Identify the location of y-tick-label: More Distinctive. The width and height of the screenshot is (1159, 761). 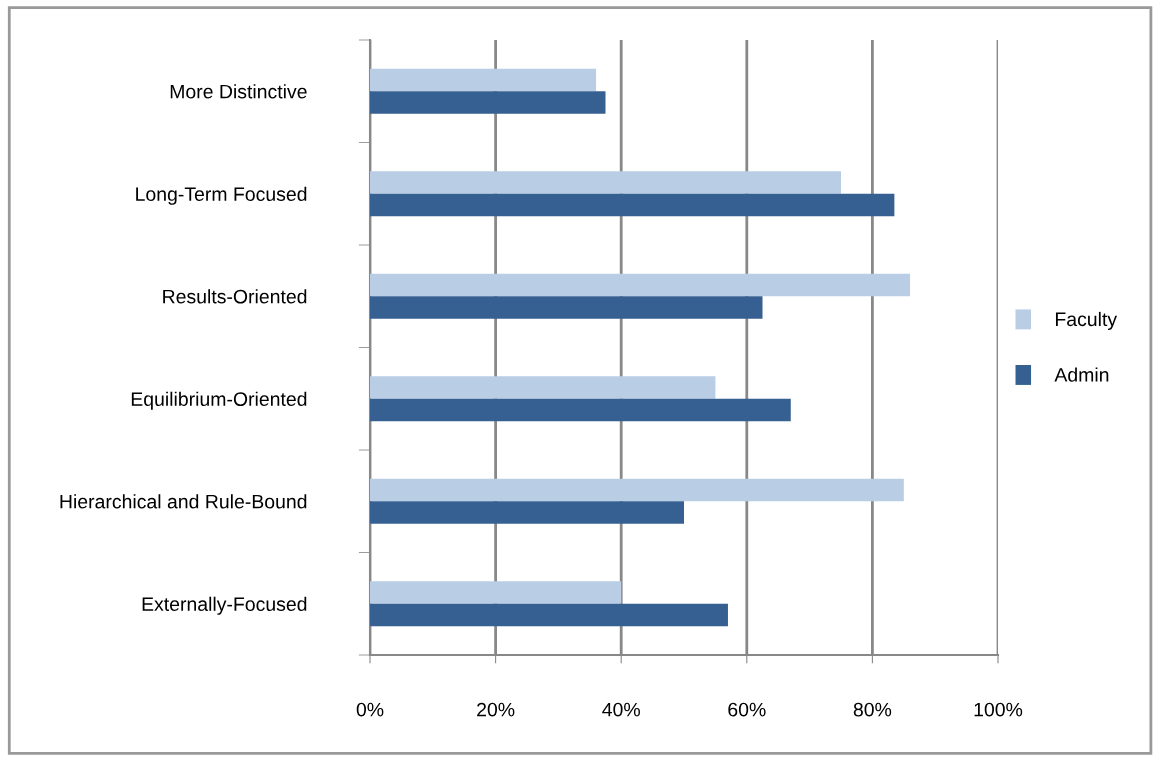
(238, 91).